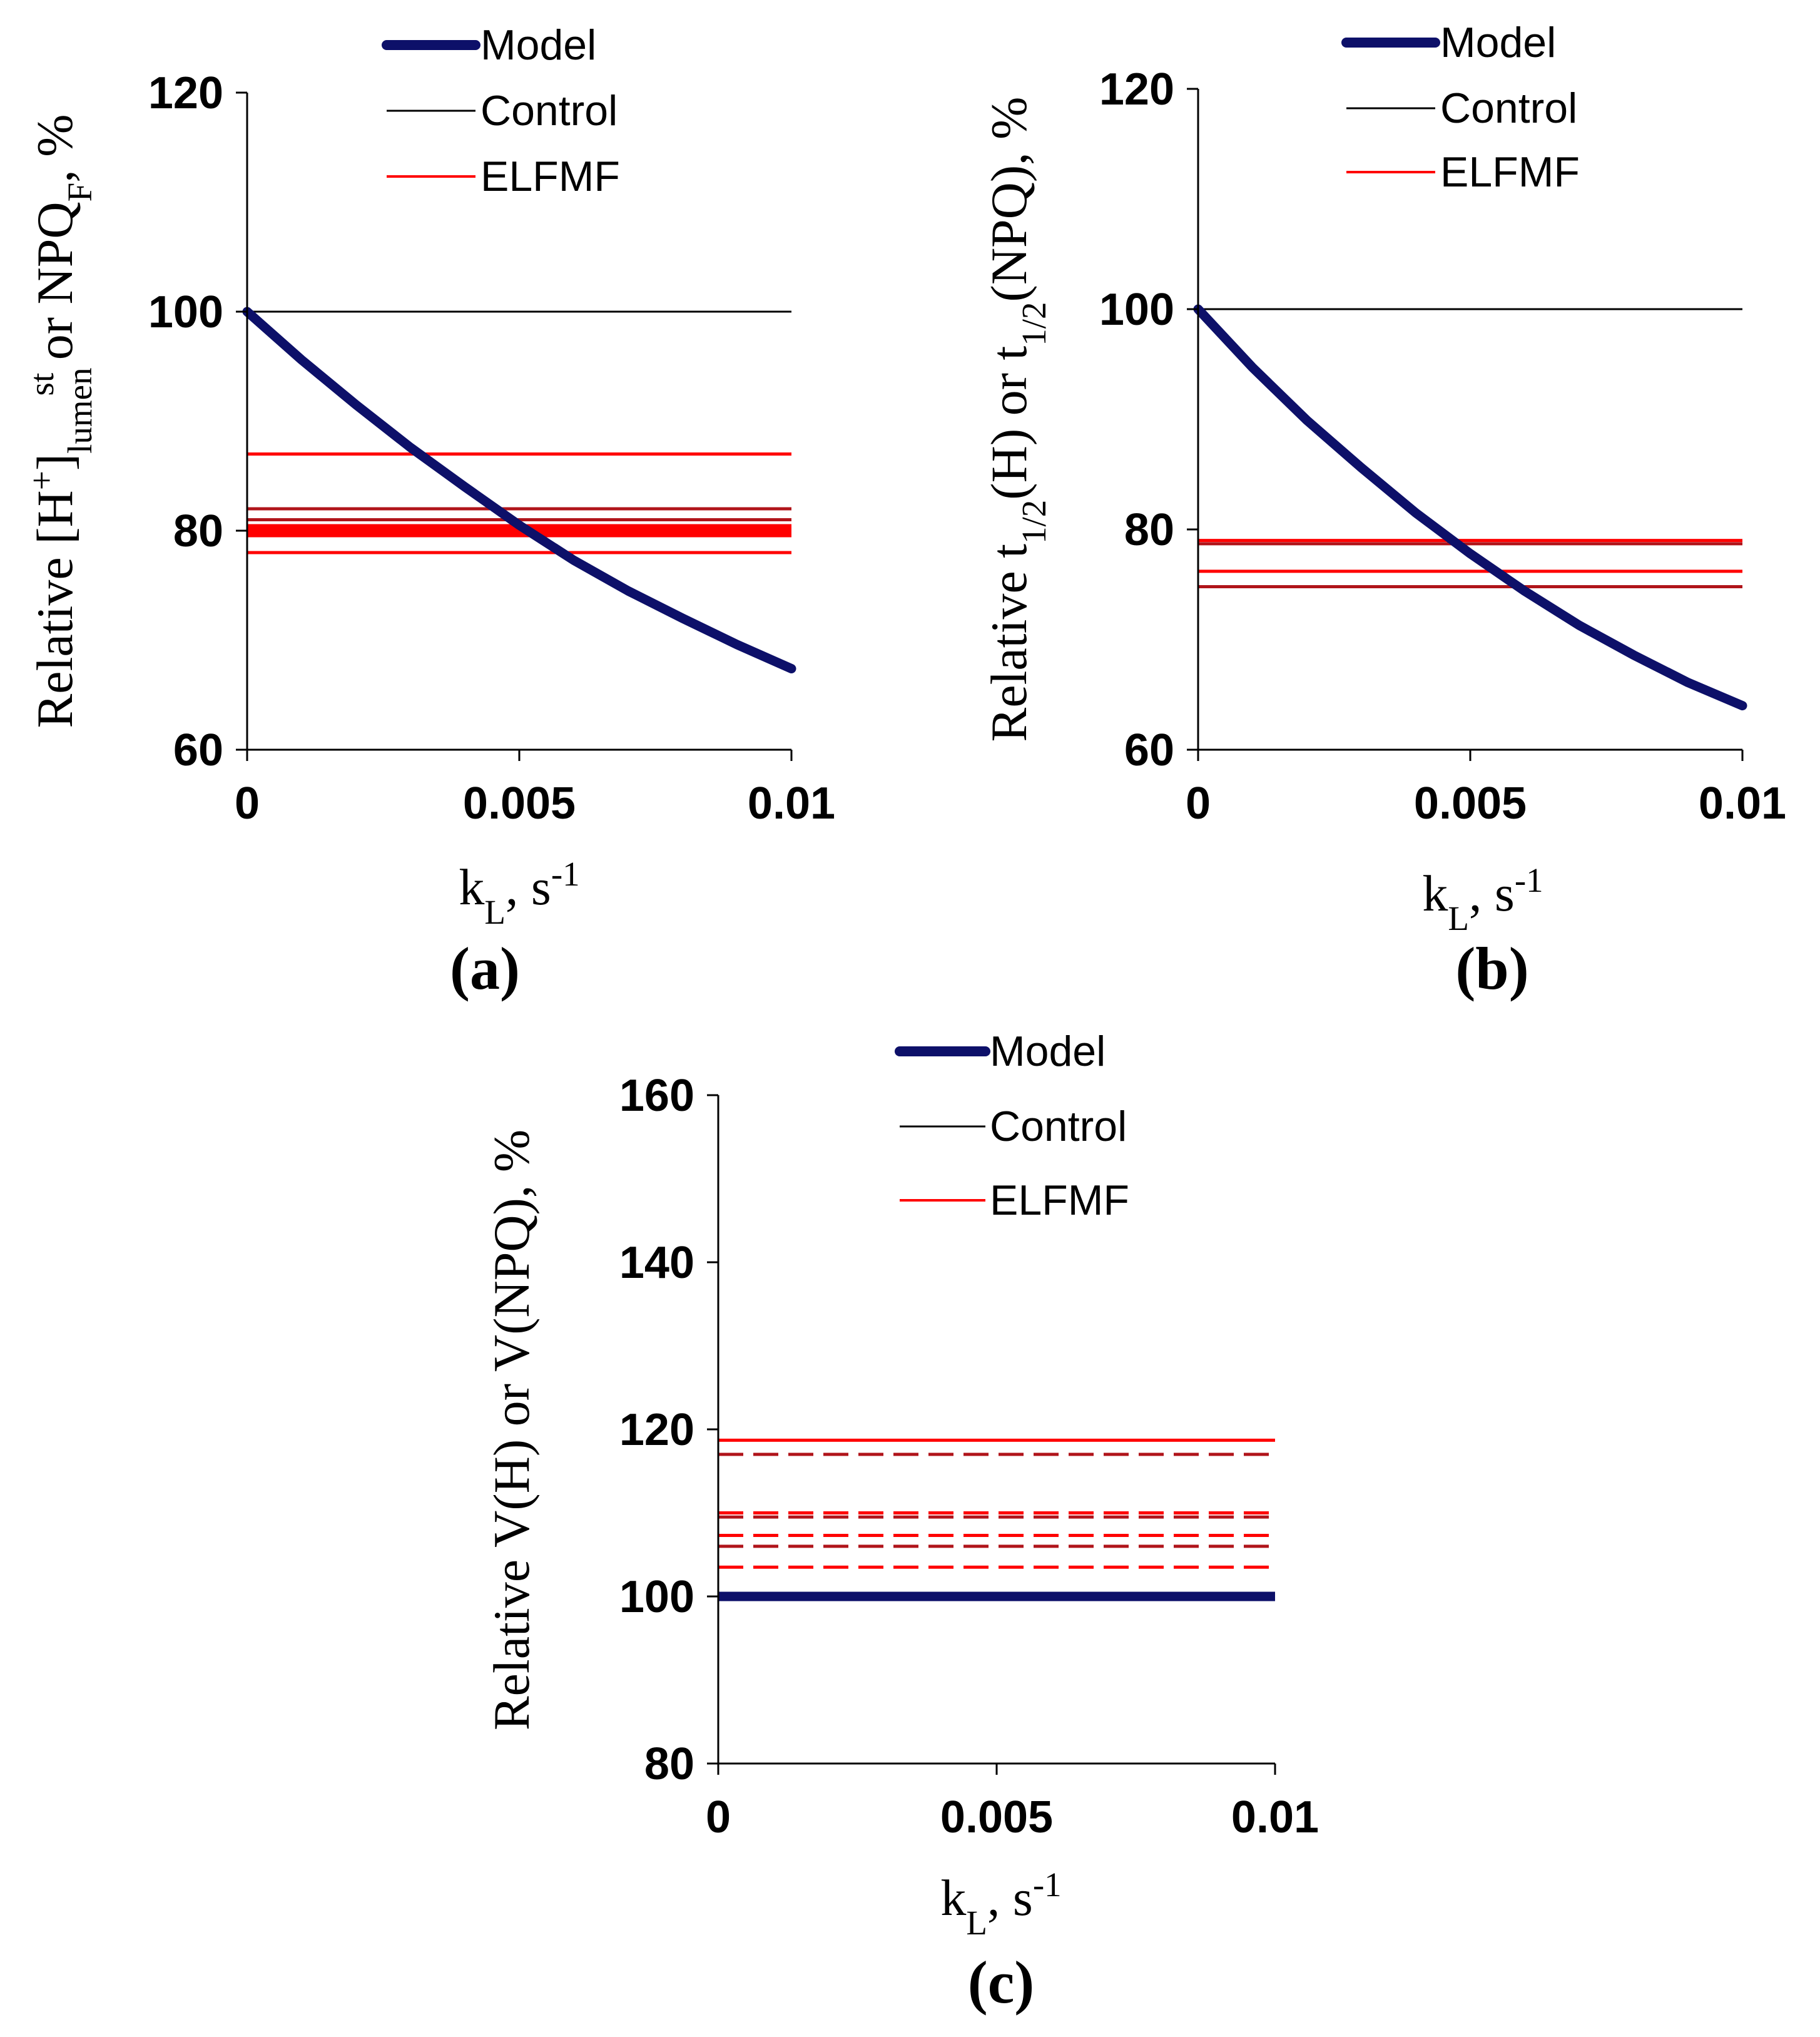 This screenshot has height=2037, width=1820. Describe the element at coordinates (1491, 969) in the screenshot. I see `panel-b-label: (b)` at that location.